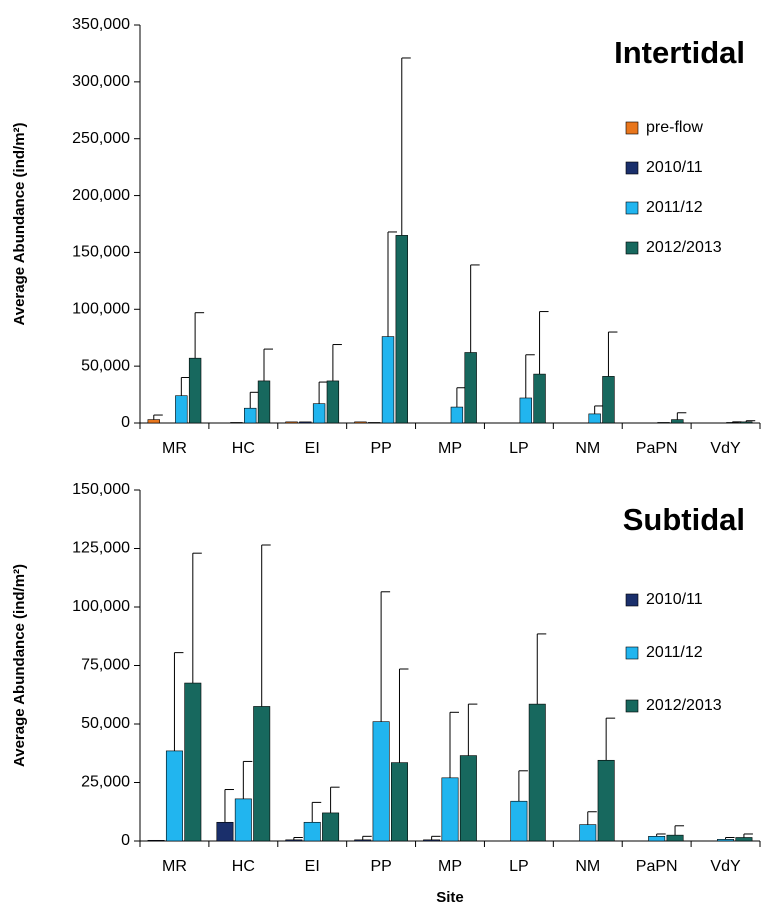 Image resolution: width=767 pixels, height=911 pixels. I want to click on y-tick-label: 25,000, so click(105, 782).